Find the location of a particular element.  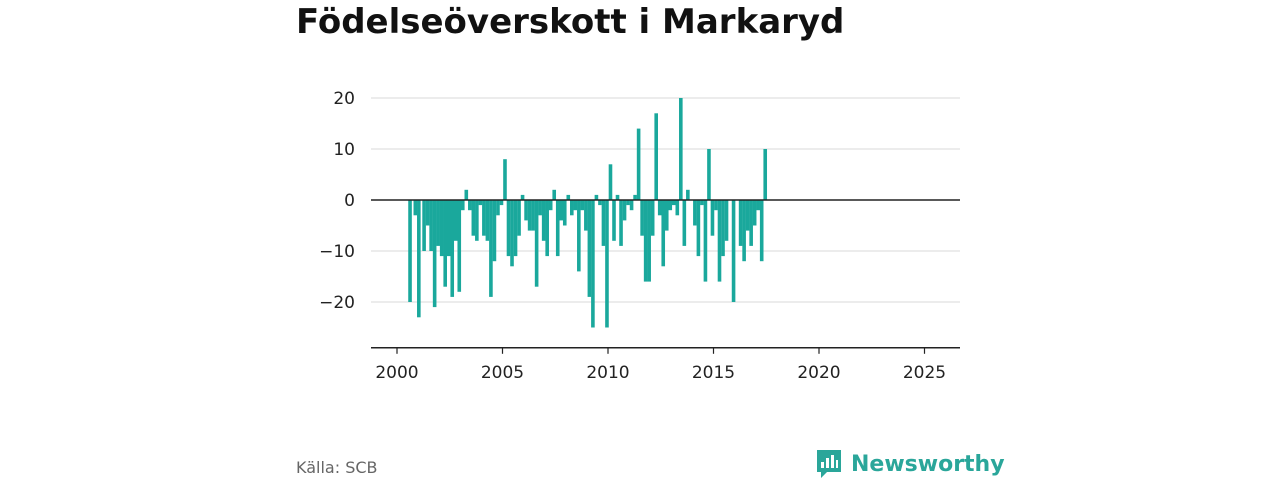

x-tick-label: 2005 is located at coordinates (502, 373).